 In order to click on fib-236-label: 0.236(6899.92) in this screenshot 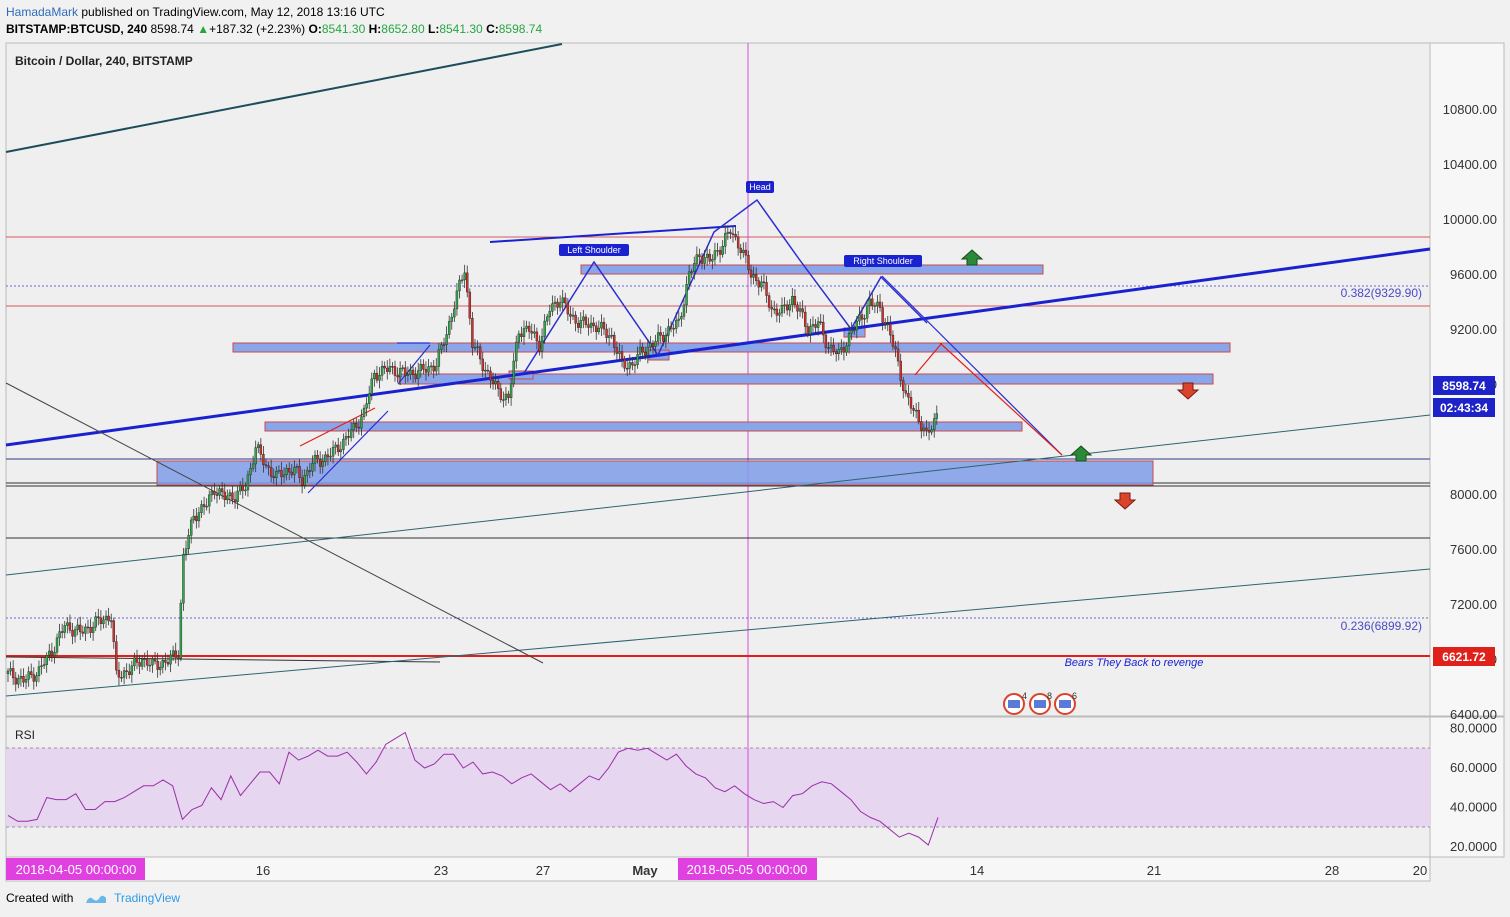, I will do `click(1381, 626)`.